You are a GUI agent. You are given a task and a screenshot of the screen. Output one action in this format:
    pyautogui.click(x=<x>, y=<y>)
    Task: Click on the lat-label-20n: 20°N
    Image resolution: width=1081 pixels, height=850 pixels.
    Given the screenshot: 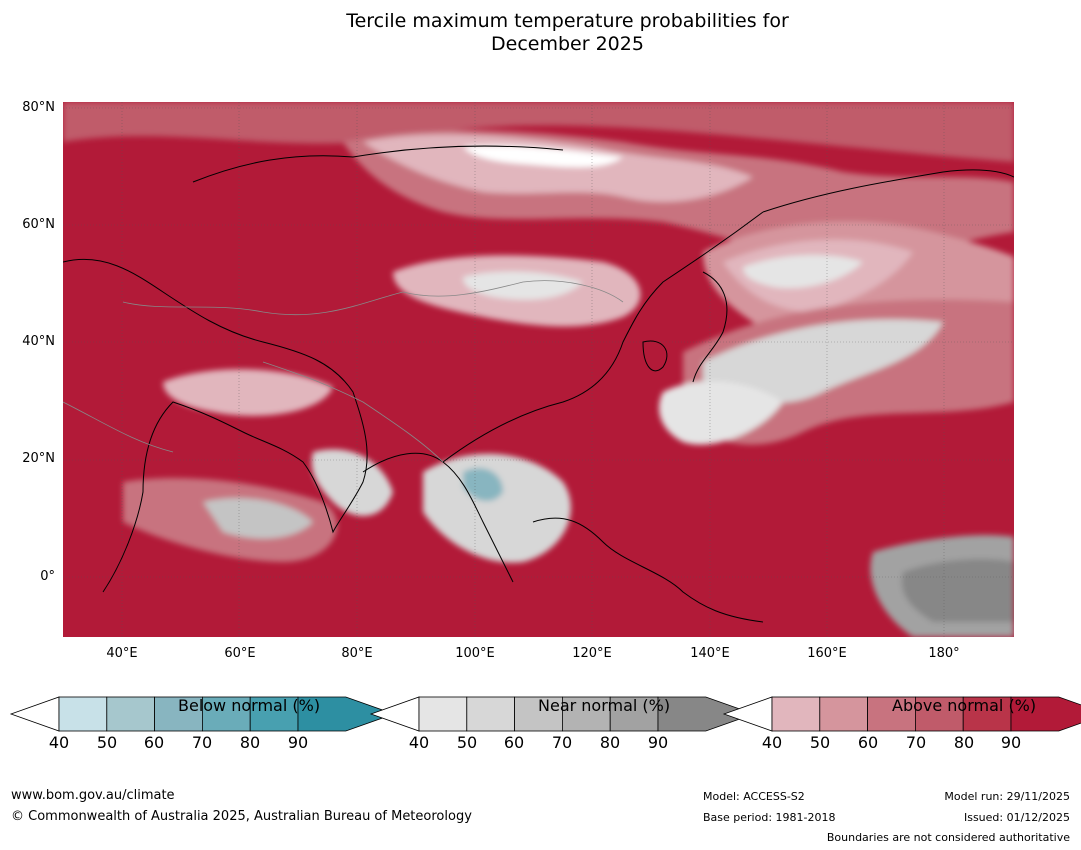 What is the action you would take?
    pyautogui.click(x=38, y=458)
    